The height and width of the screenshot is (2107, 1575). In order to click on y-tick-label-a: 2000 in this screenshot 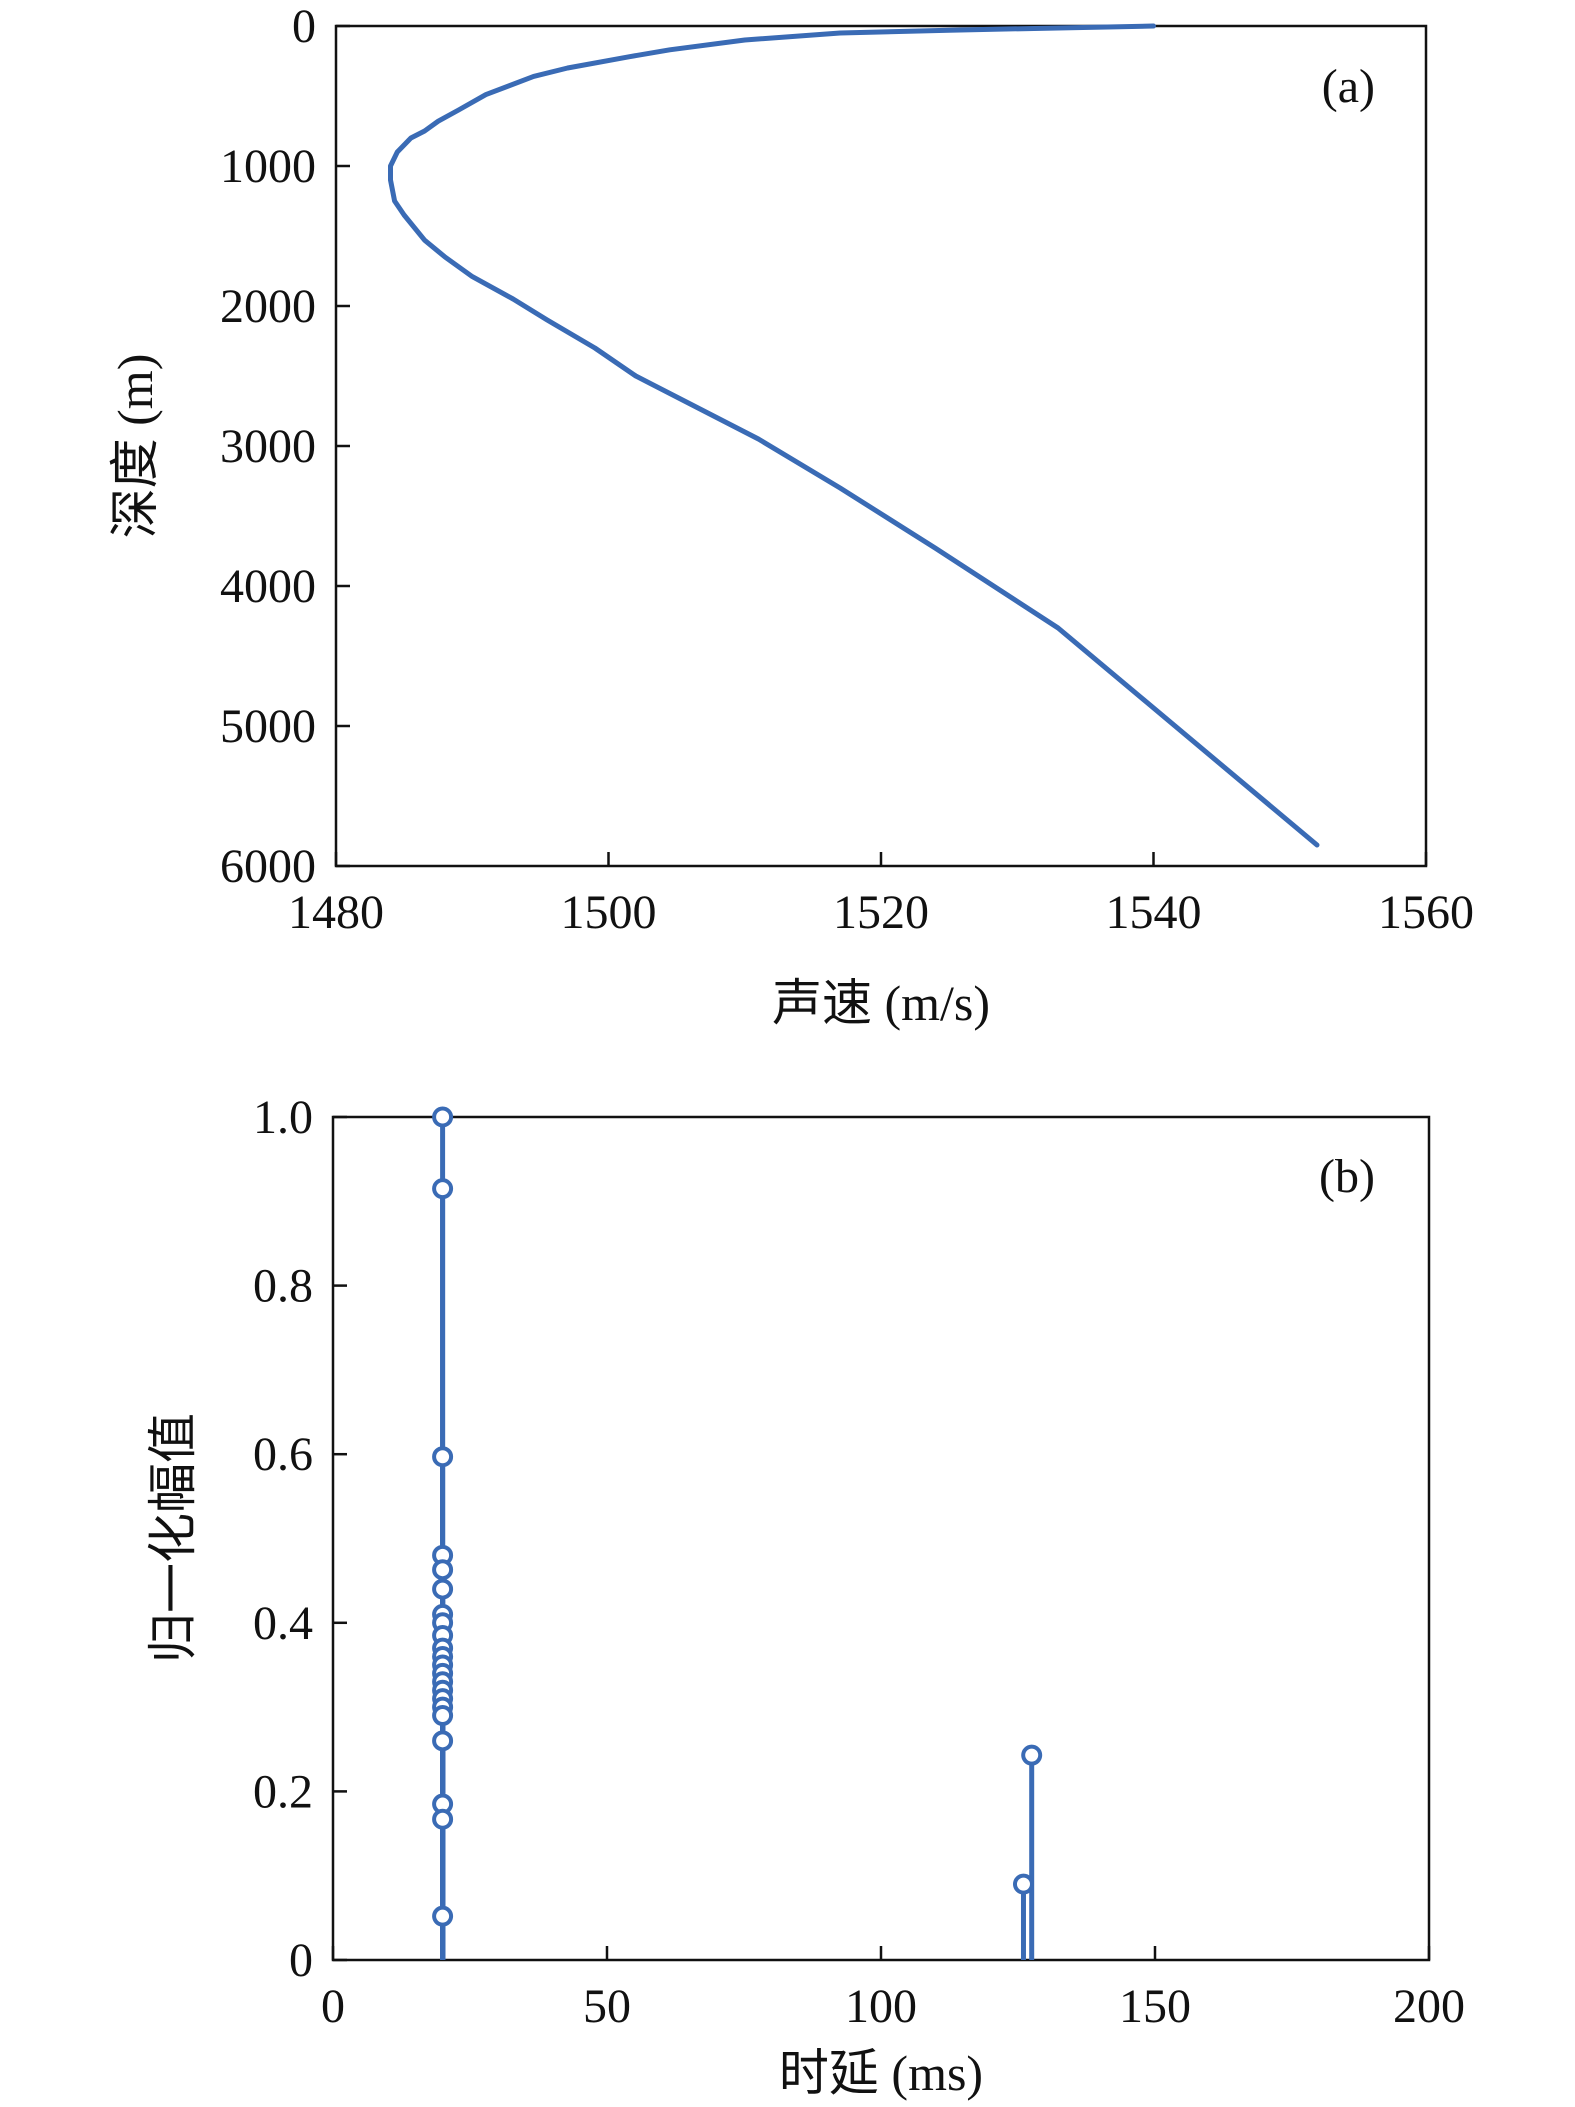, I will do `click(268, 306)`.